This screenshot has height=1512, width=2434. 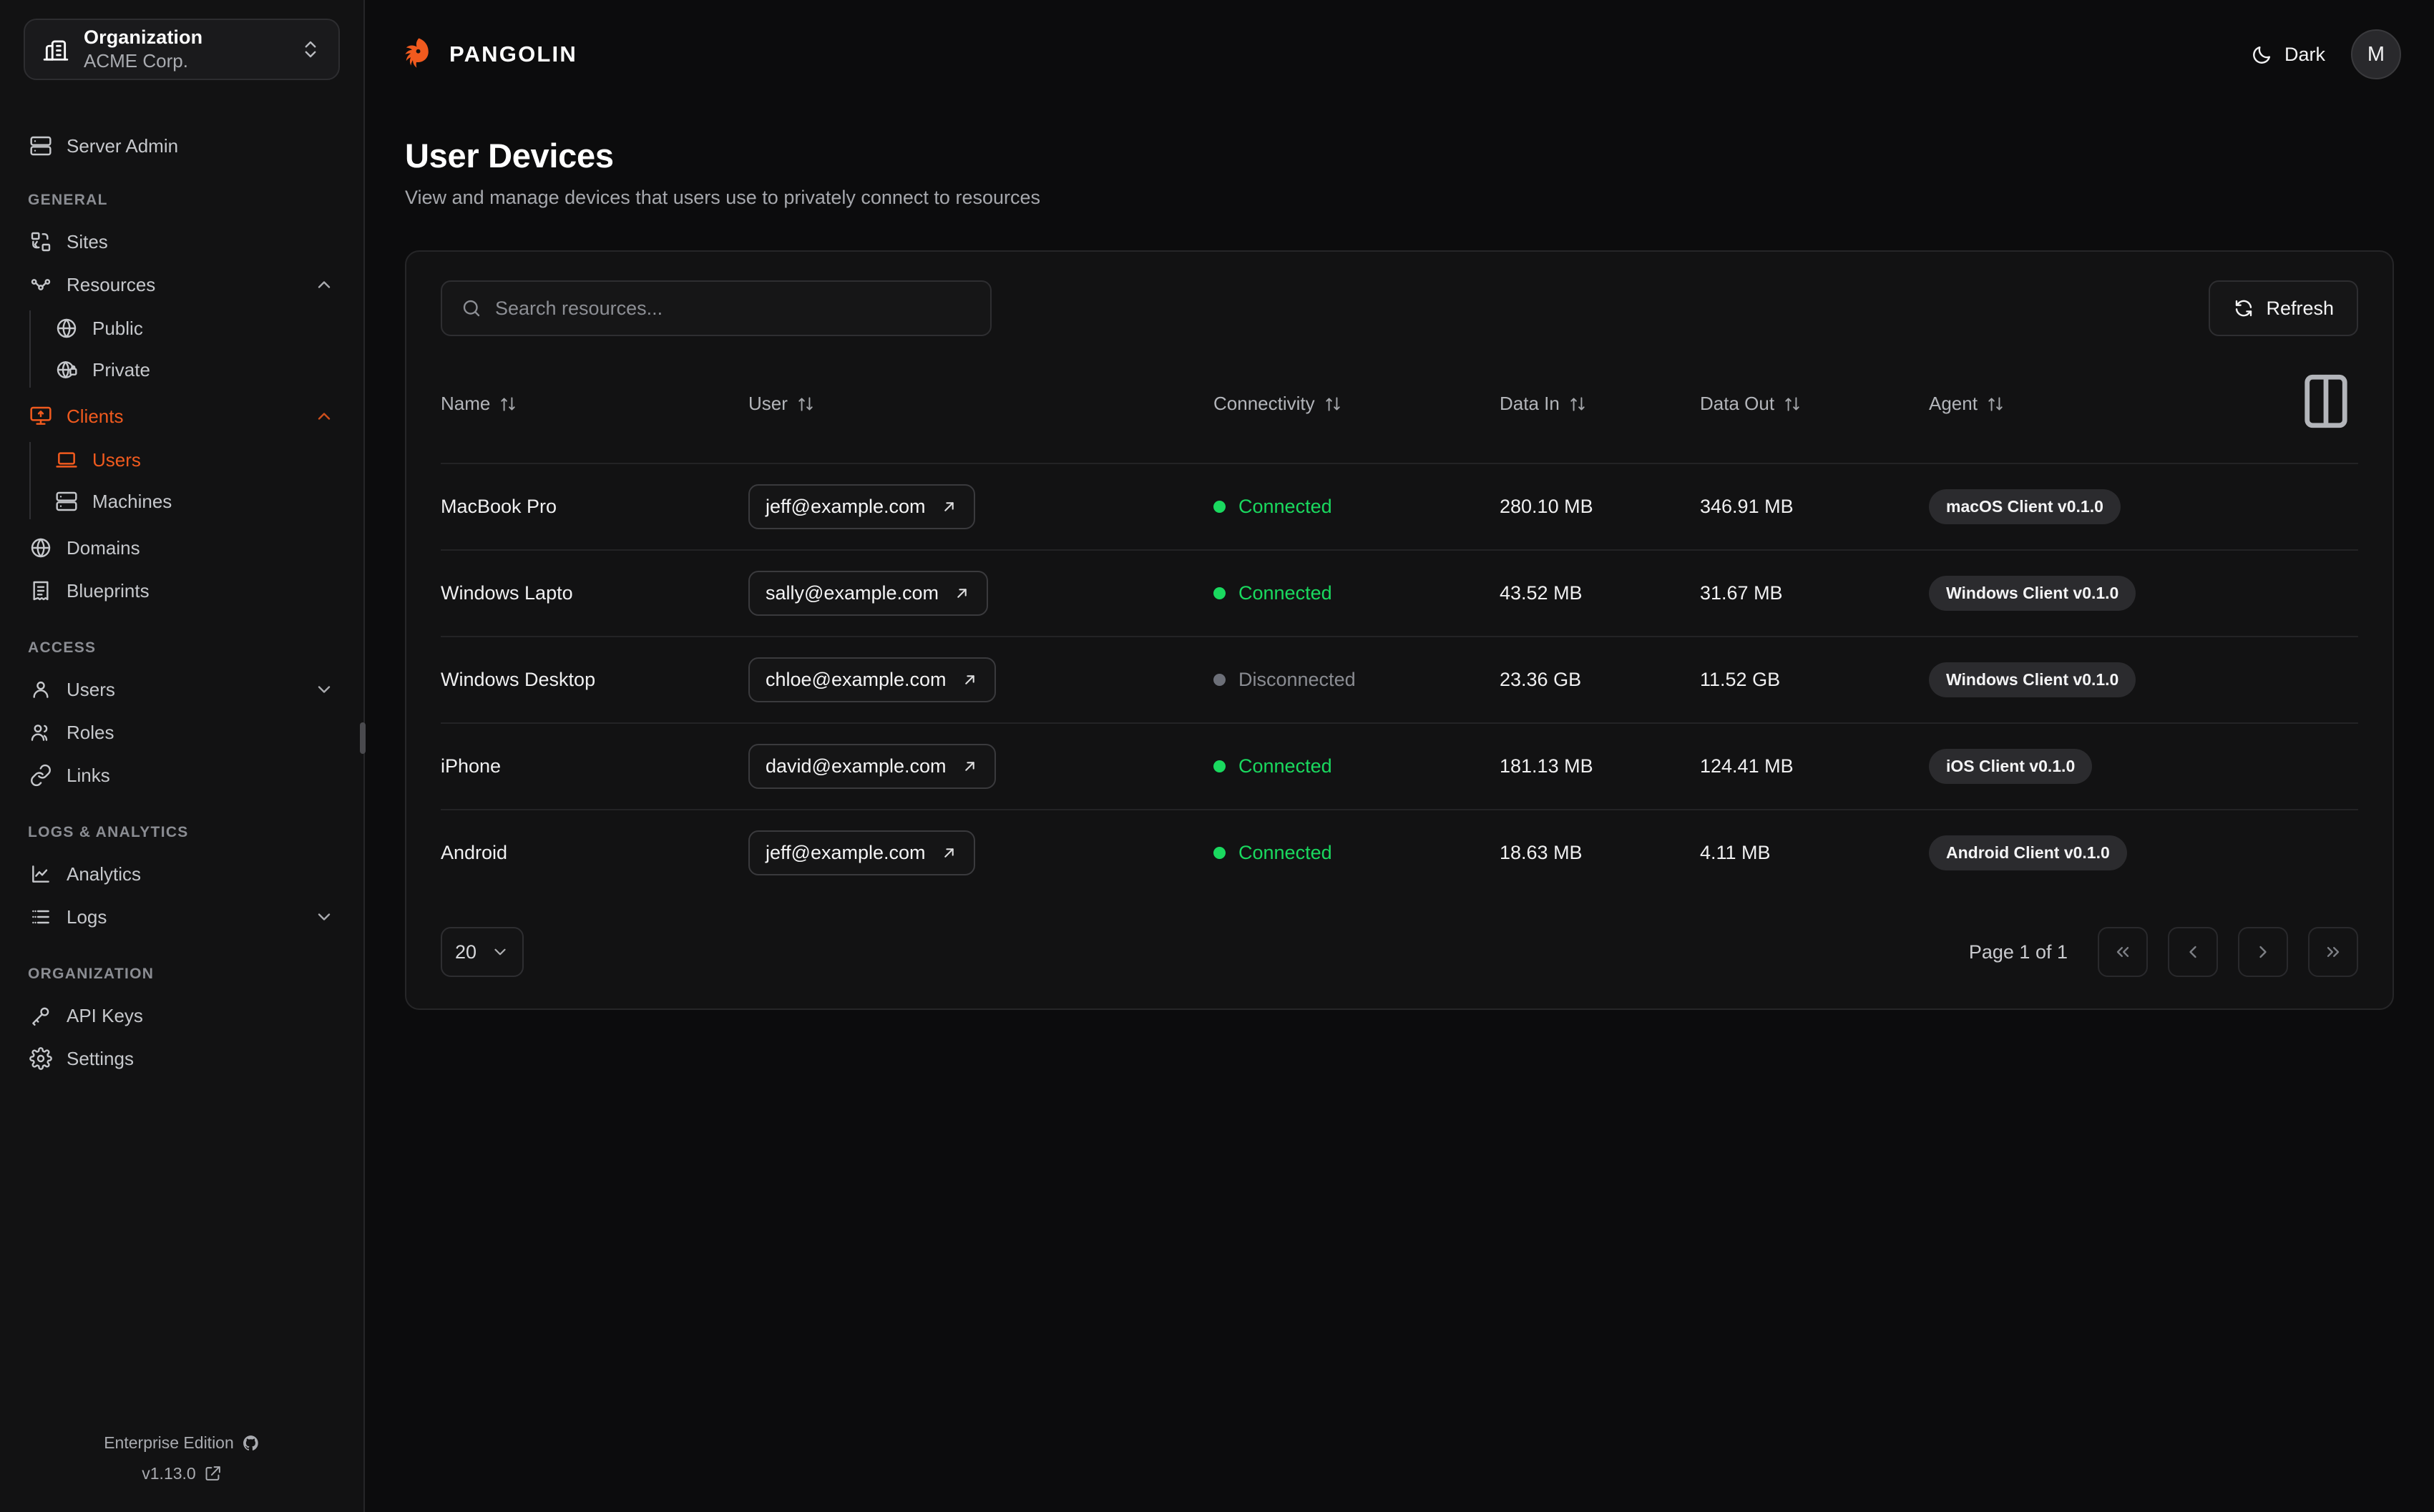 What do you see at coordinates (66, 328) in the screenshot?
I see `globe-icon` at bounding box center [66, 328].